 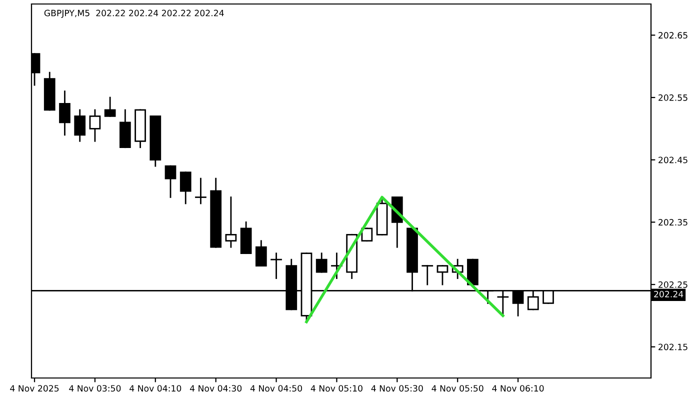 I want to click on y-tick-label: 202.65, so click(x=673, y=35).